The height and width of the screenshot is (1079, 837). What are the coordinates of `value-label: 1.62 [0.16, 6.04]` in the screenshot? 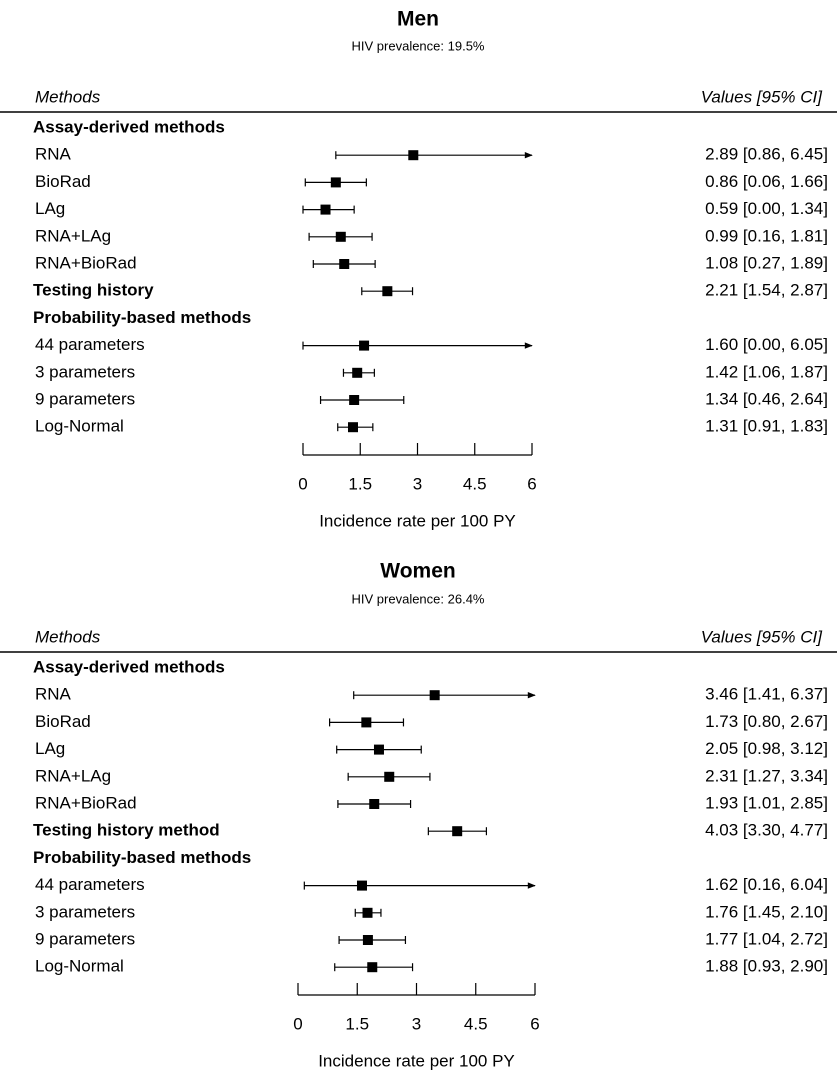 It's located at (766, 884).